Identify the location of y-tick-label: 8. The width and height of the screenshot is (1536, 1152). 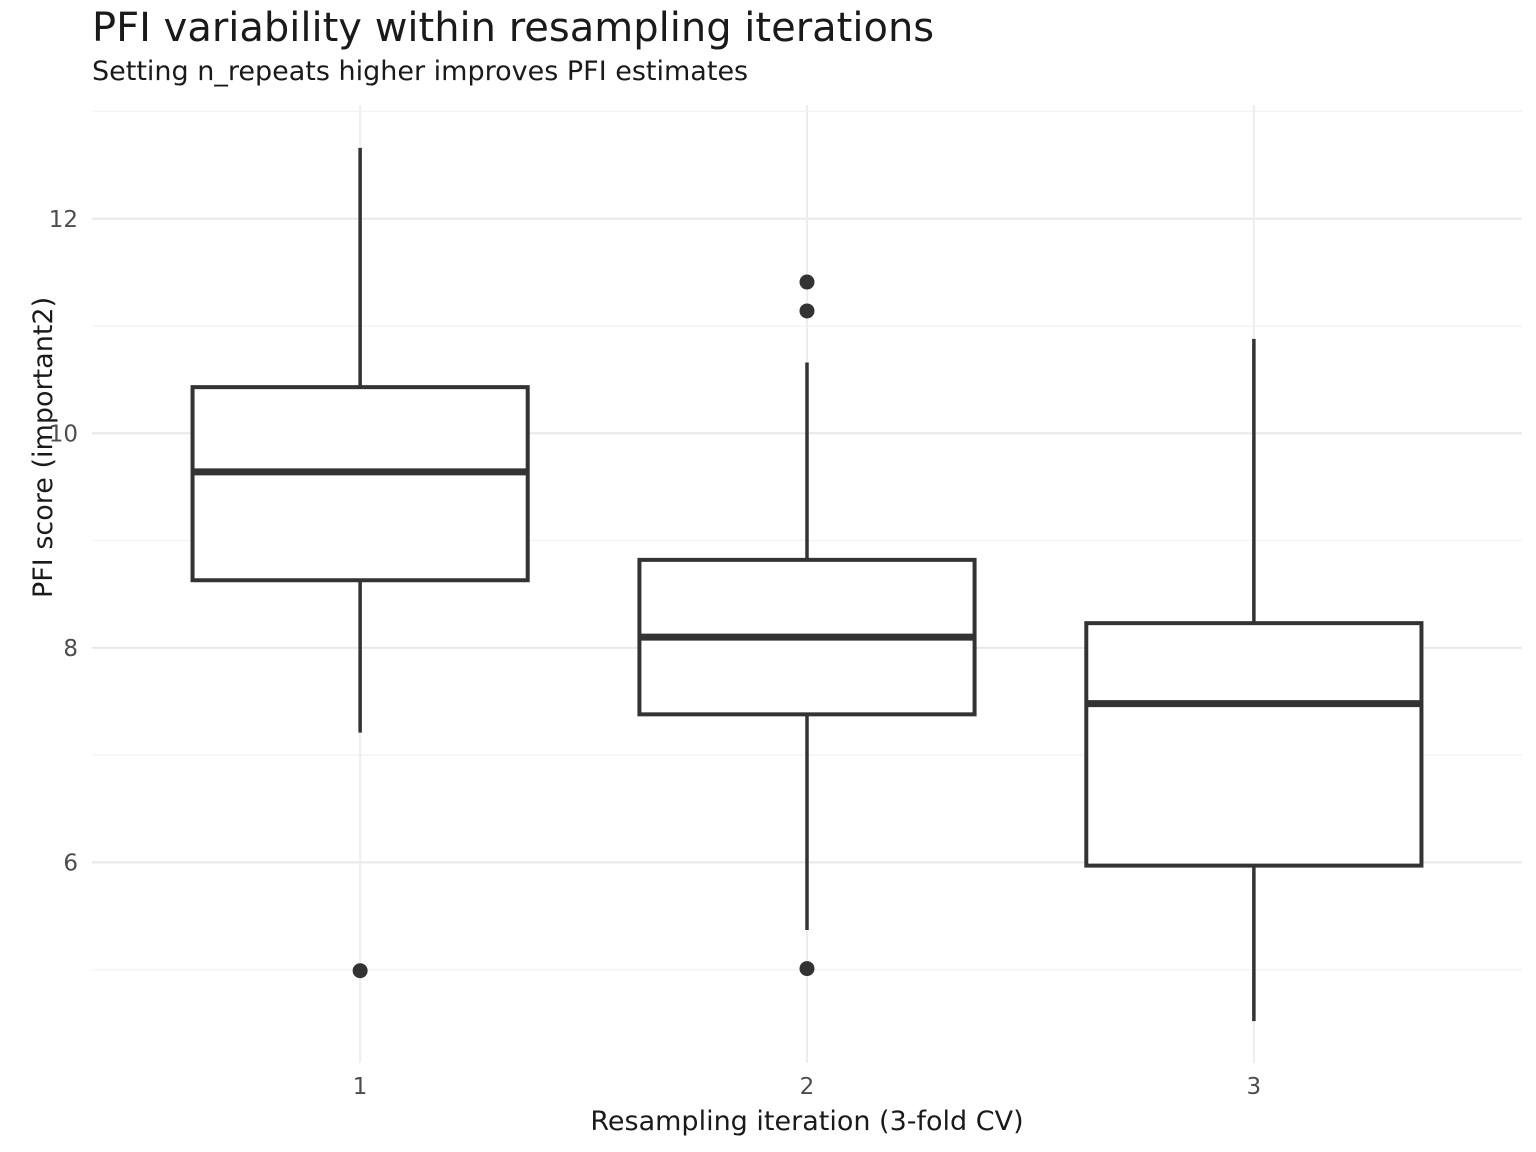
(70, 649).